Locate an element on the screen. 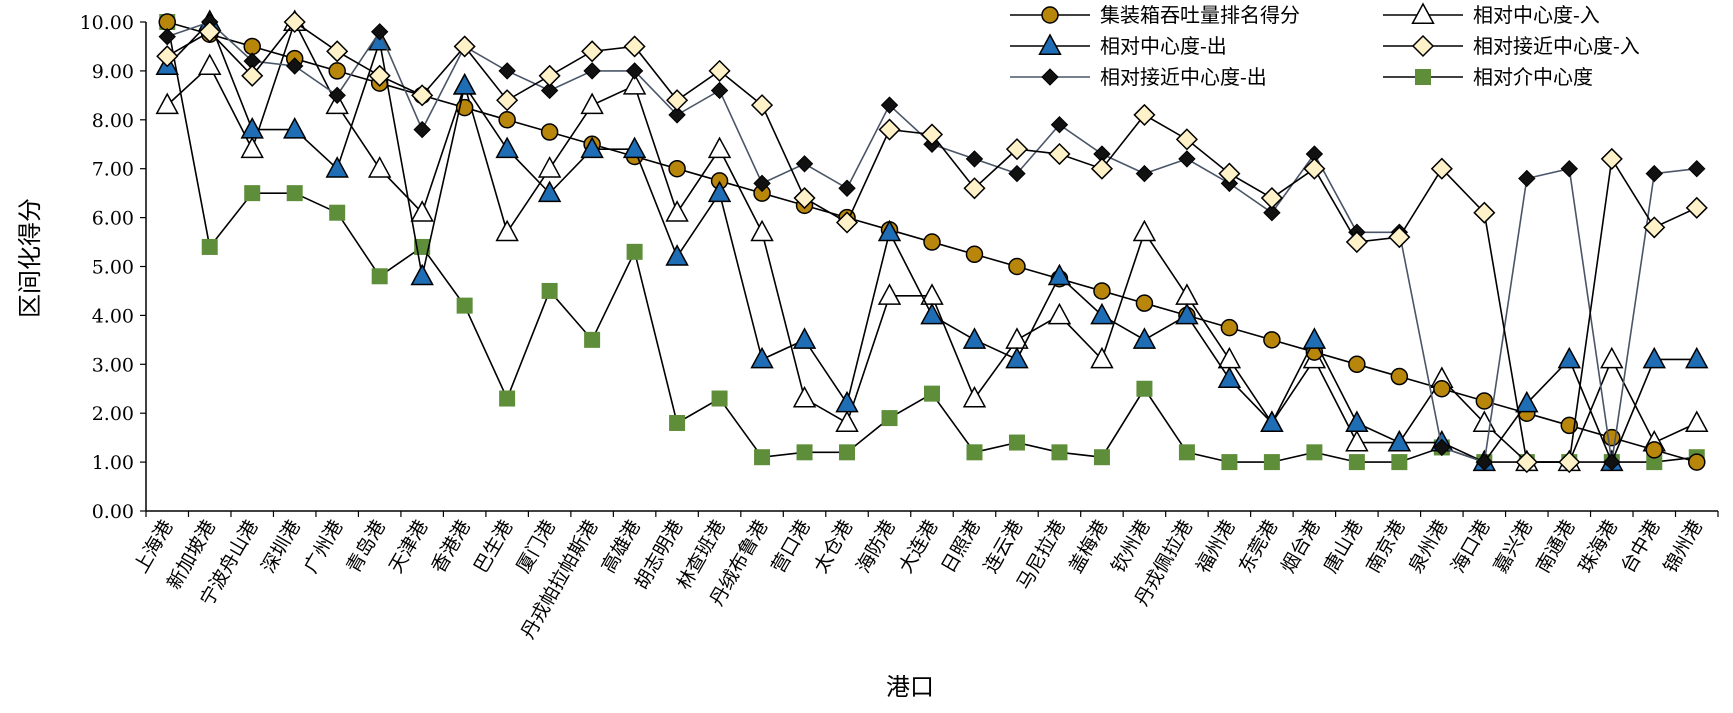 Image resolution: width=1733 pixels, height=713 pixels. legend-label: 相对中心度-入 is located at coordinates (1536, 15).